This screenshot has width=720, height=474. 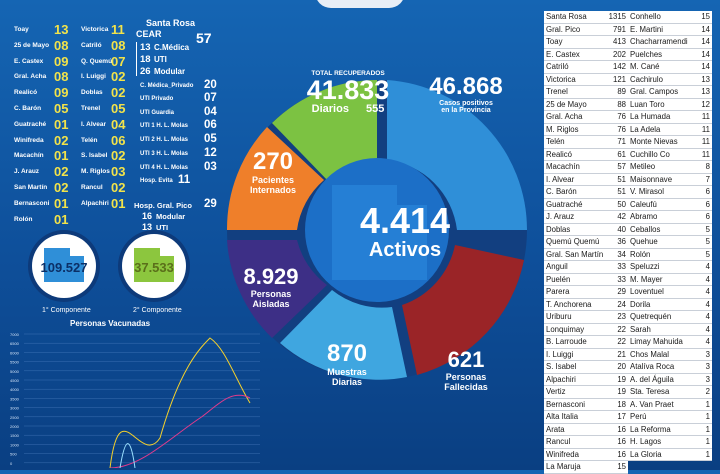 What do you see at coordinates (670, 205) in the screenshot?
I see `table-row: Caleufú 6` at bounding box center [670, 205].